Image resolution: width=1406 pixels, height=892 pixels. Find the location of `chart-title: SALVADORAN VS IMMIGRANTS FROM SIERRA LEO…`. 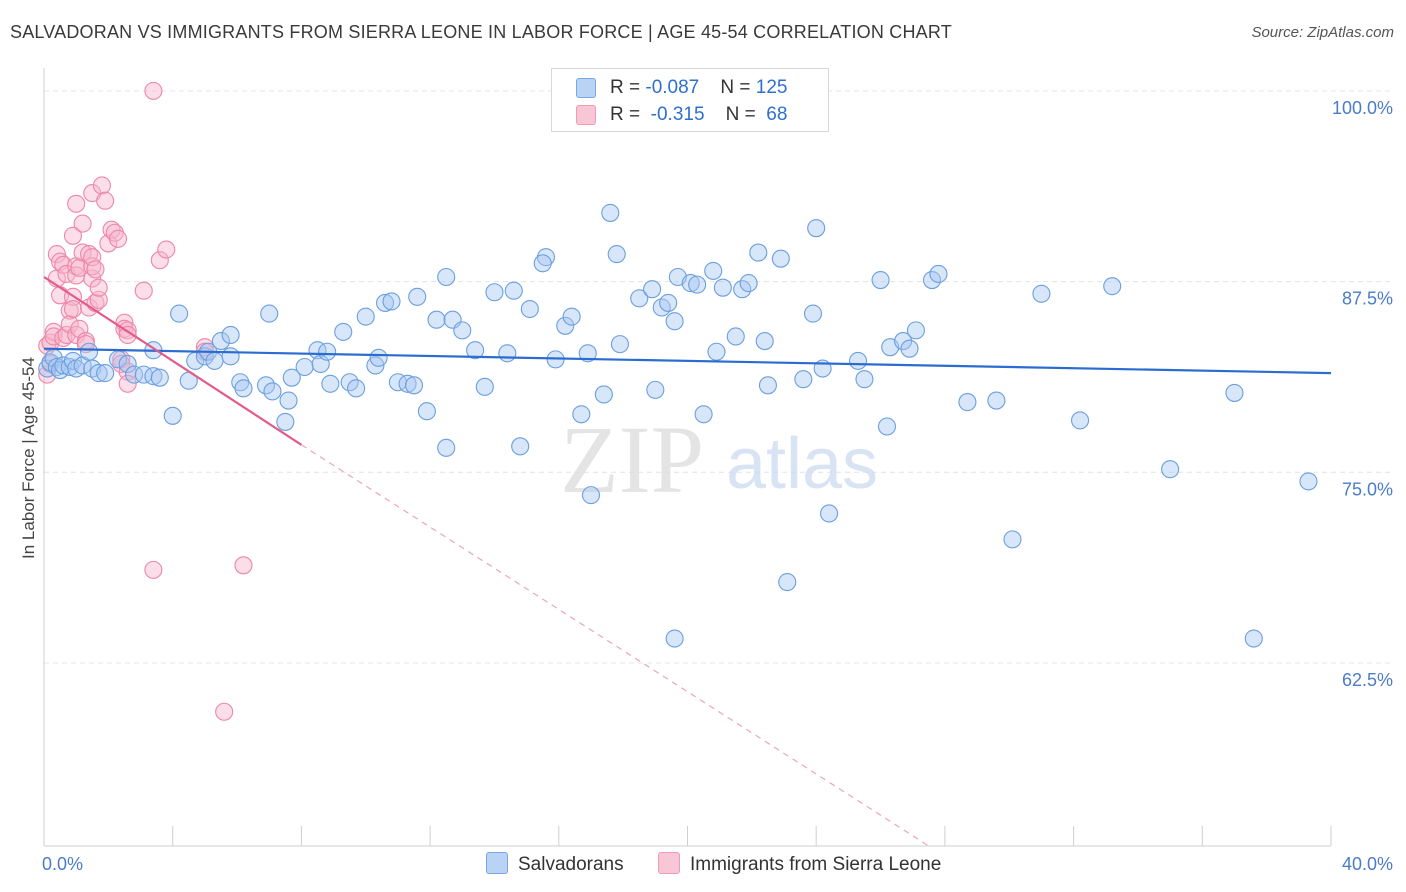

chart-title: SALVADORAN VS IMMIGRANTS FROM SIERRA LEO… is located at coordinates (481, 32).